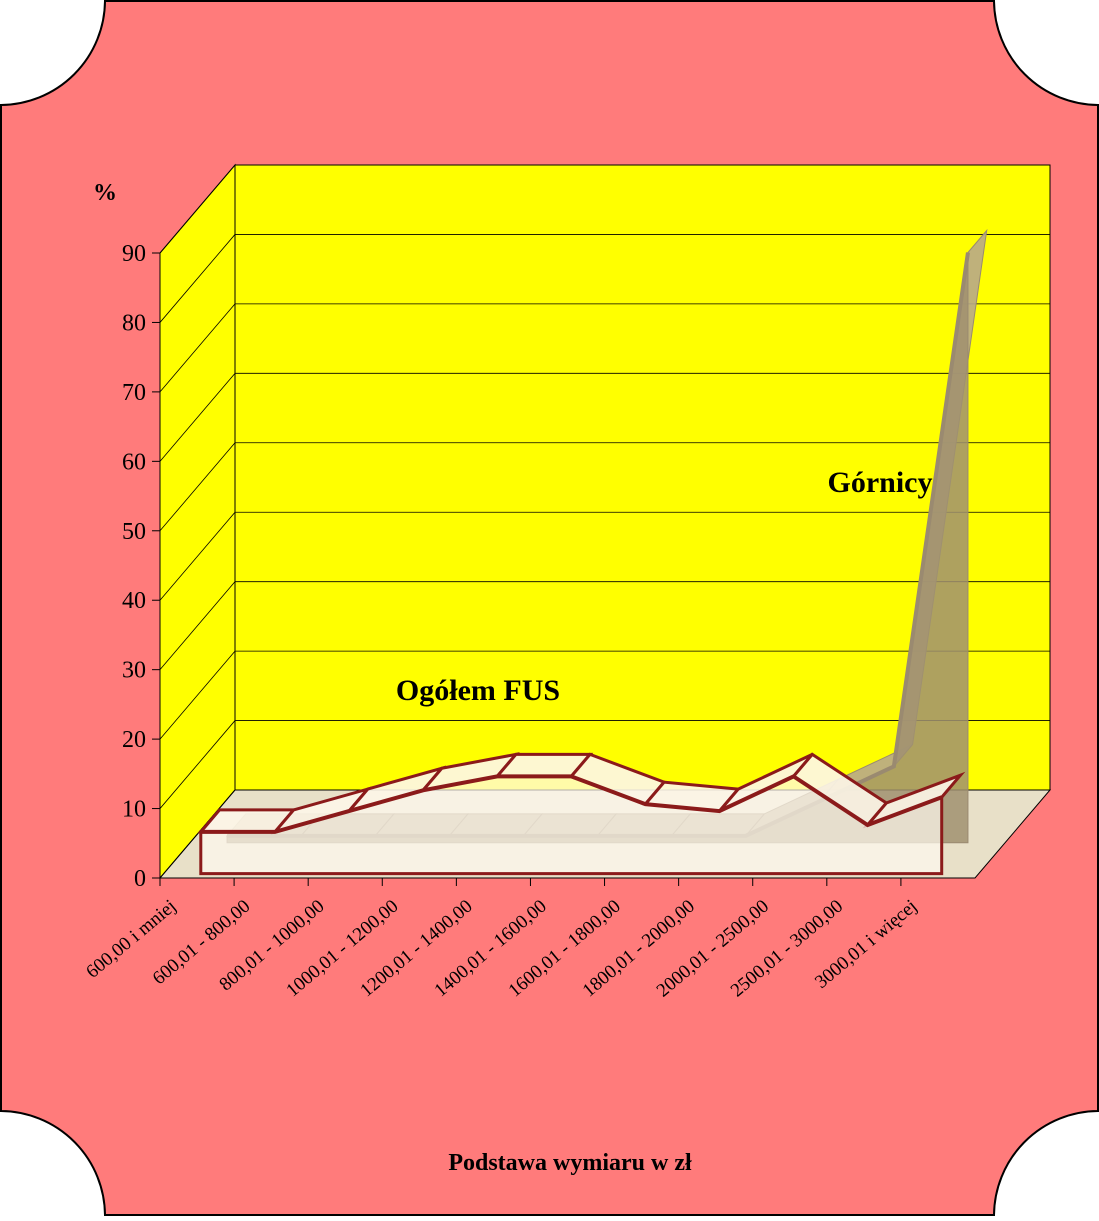  What do you see at coordinates (134, 323) in the screenshot?
I see `y-tick-label: 80` at bounding box center [134, 323].